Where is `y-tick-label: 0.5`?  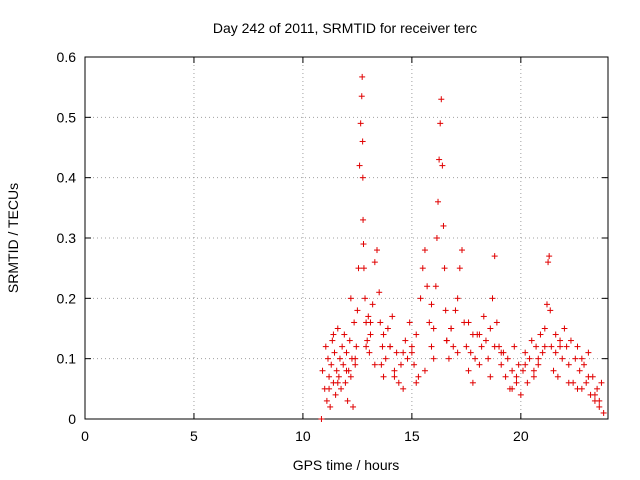
y-tick-label: 0.5 is located at coordinates (67, 117).